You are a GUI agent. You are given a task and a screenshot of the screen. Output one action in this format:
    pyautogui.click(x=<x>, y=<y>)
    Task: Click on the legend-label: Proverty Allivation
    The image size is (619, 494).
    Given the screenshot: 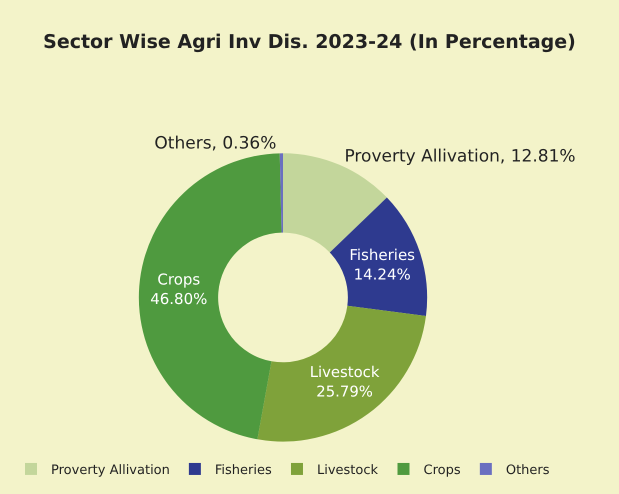 What is the action you would take?
    pyautogui.click(x=110, y=470)
    